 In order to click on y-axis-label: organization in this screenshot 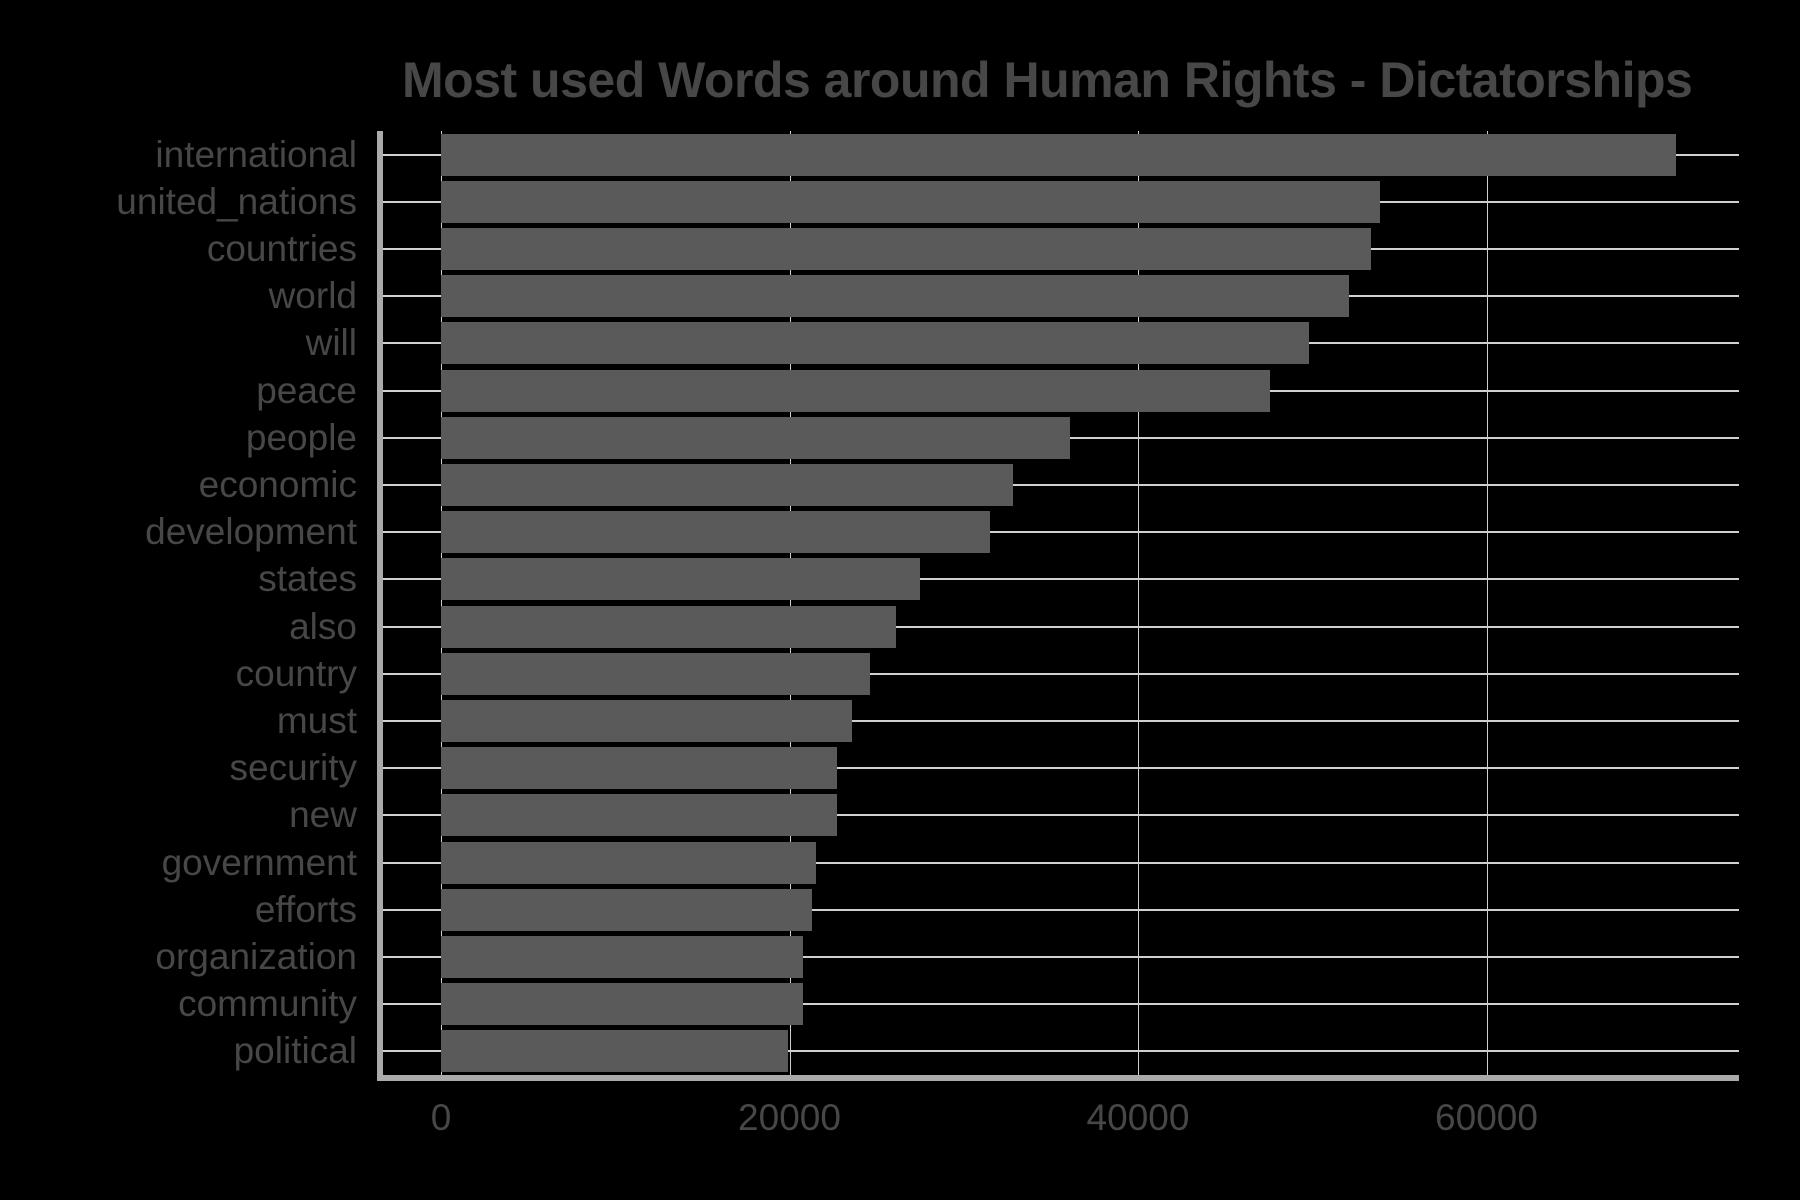, I will do `click(256, 956)`.